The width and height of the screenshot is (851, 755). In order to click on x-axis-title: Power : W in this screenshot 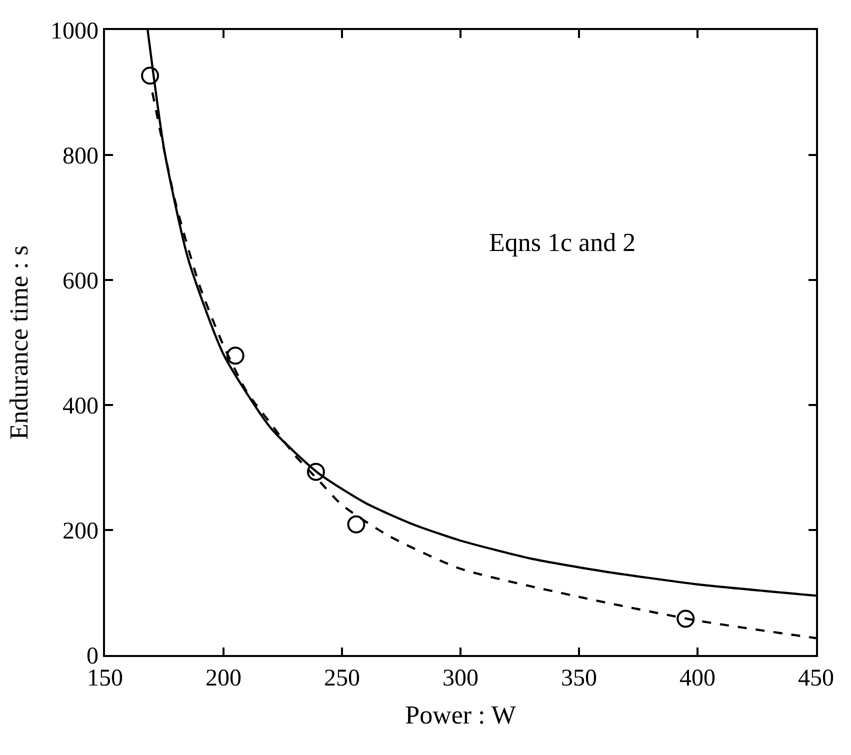, I will do `click(460, 715)`.